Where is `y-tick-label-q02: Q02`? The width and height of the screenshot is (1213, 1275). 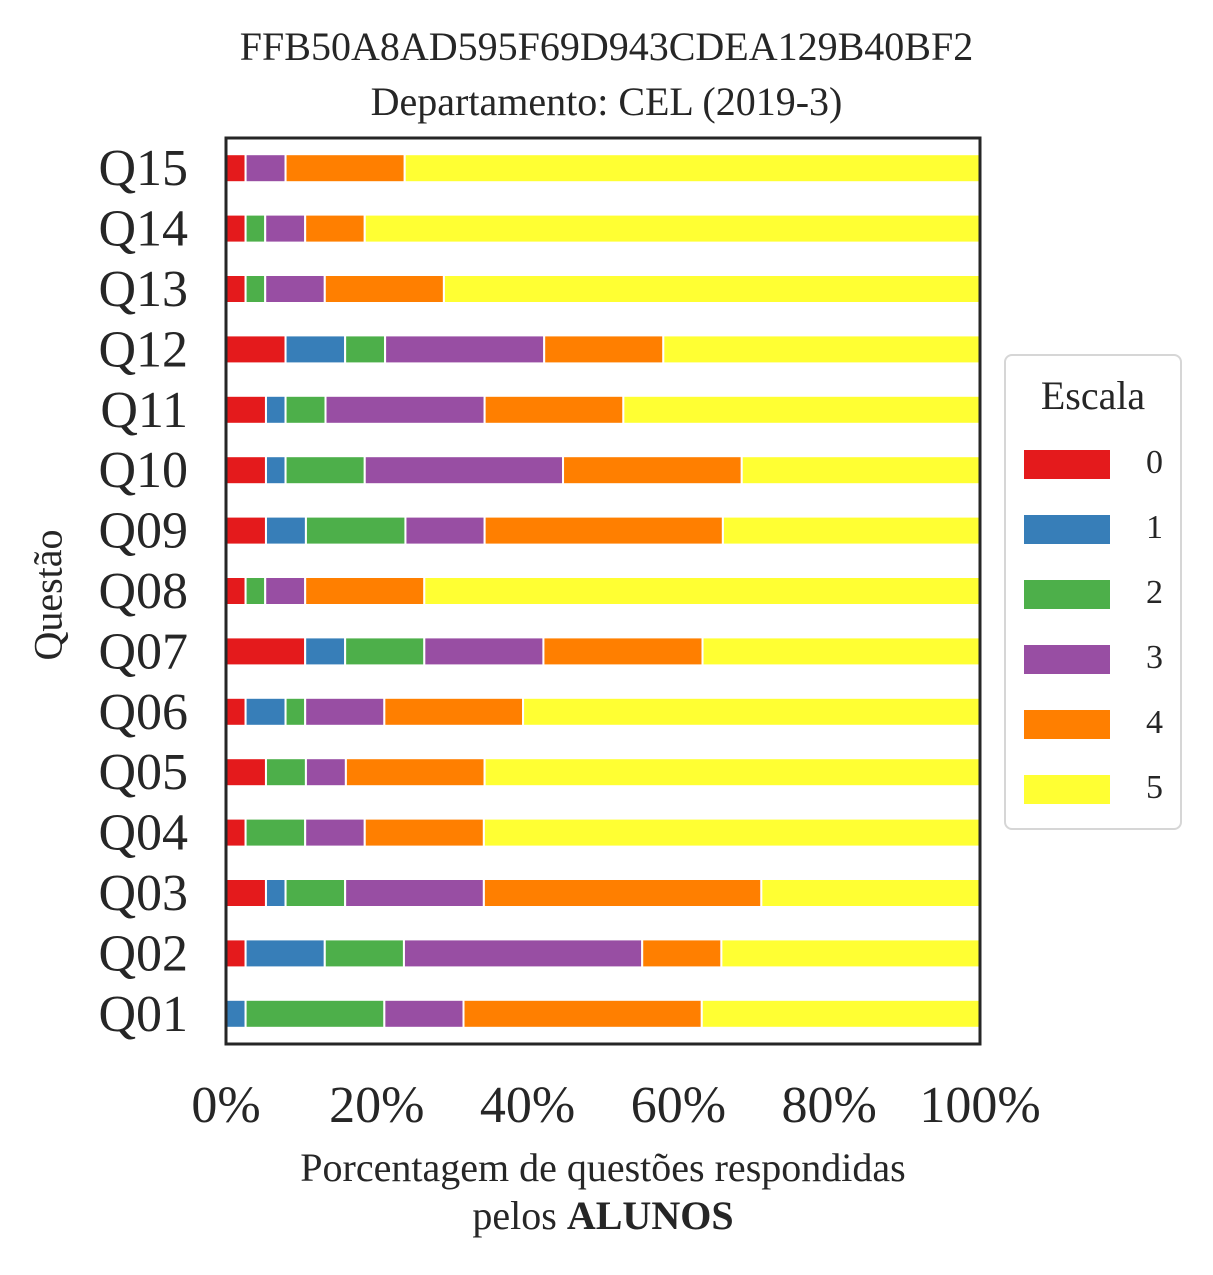 y-tick-label-q02: Q02 is located at coordinates (143, 953).